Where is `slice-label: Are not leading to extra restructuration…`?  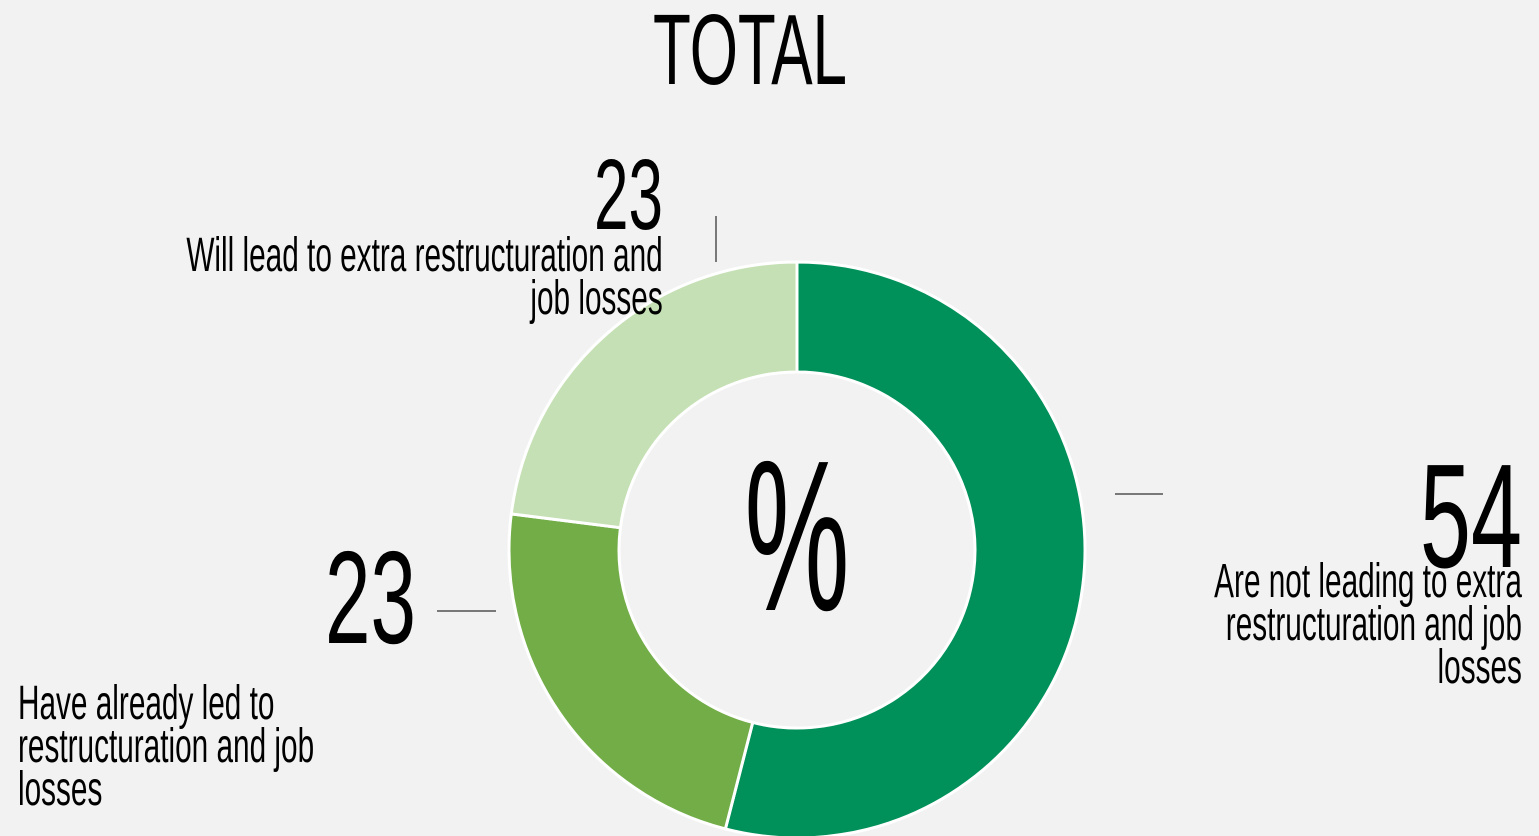
slice-label: Are not leading to extra restructuration… is located at coordinates (1368, 624).